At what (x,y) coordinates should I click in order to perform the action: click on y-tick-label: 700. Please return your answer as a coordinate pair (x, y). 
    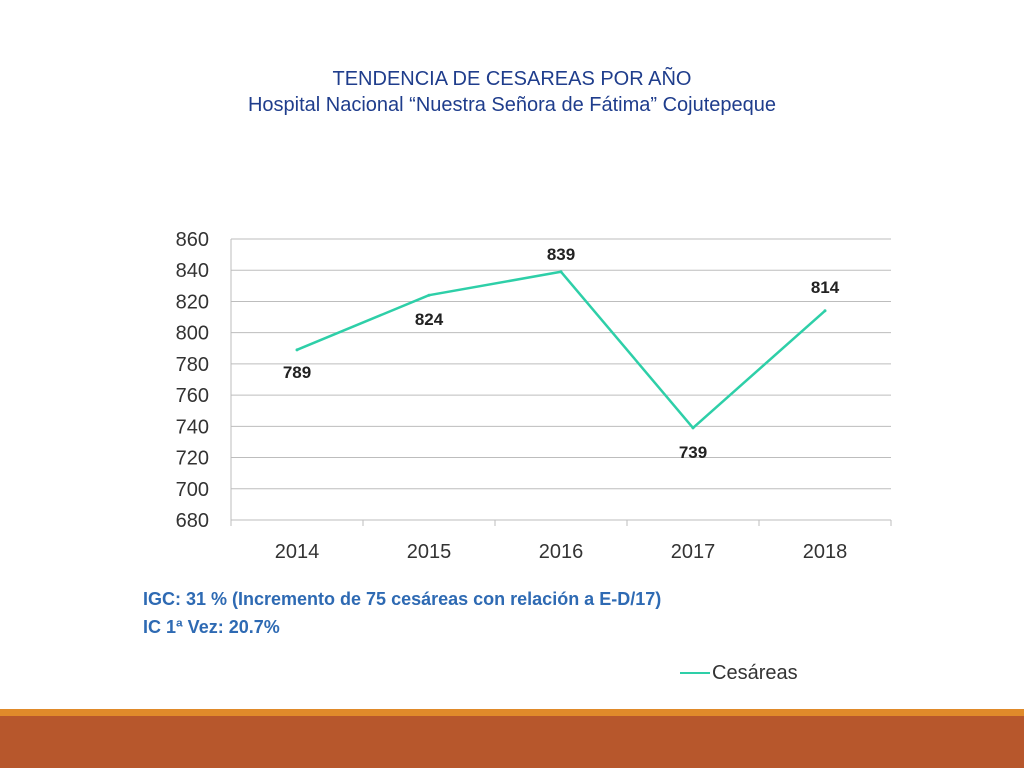
    Looking at the image, I should click on (192, 490).